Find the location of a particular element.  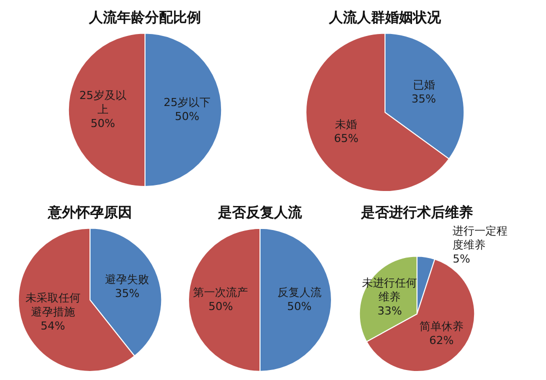

slice-label: 第一次流产 is located at coordinates (220, 292).